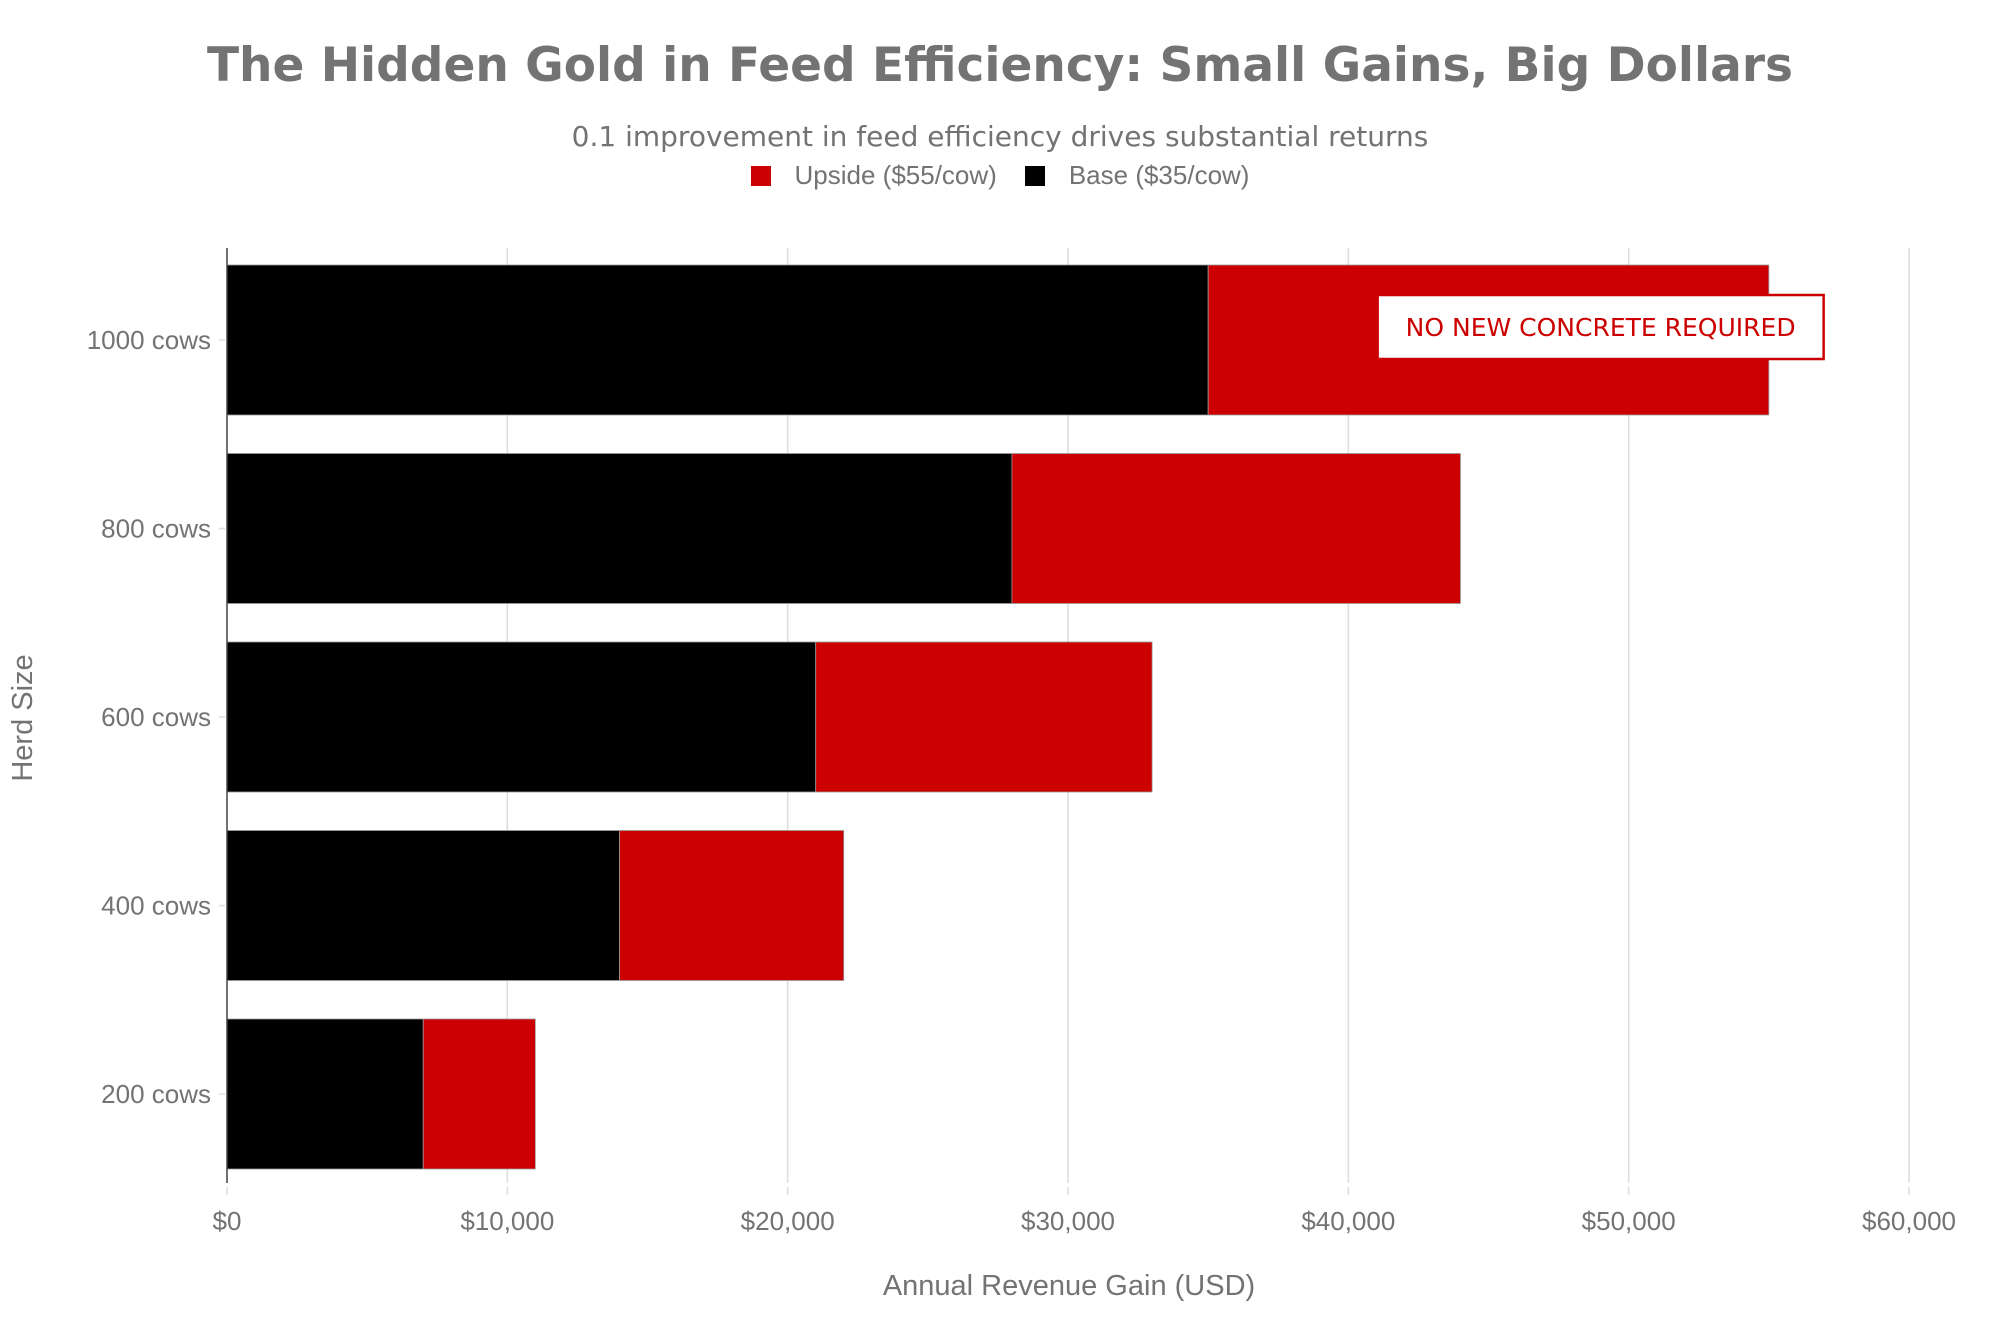  I want to click on annotation-text: NO NEW CONCRETE REQUIRED, so click(1601, 327).